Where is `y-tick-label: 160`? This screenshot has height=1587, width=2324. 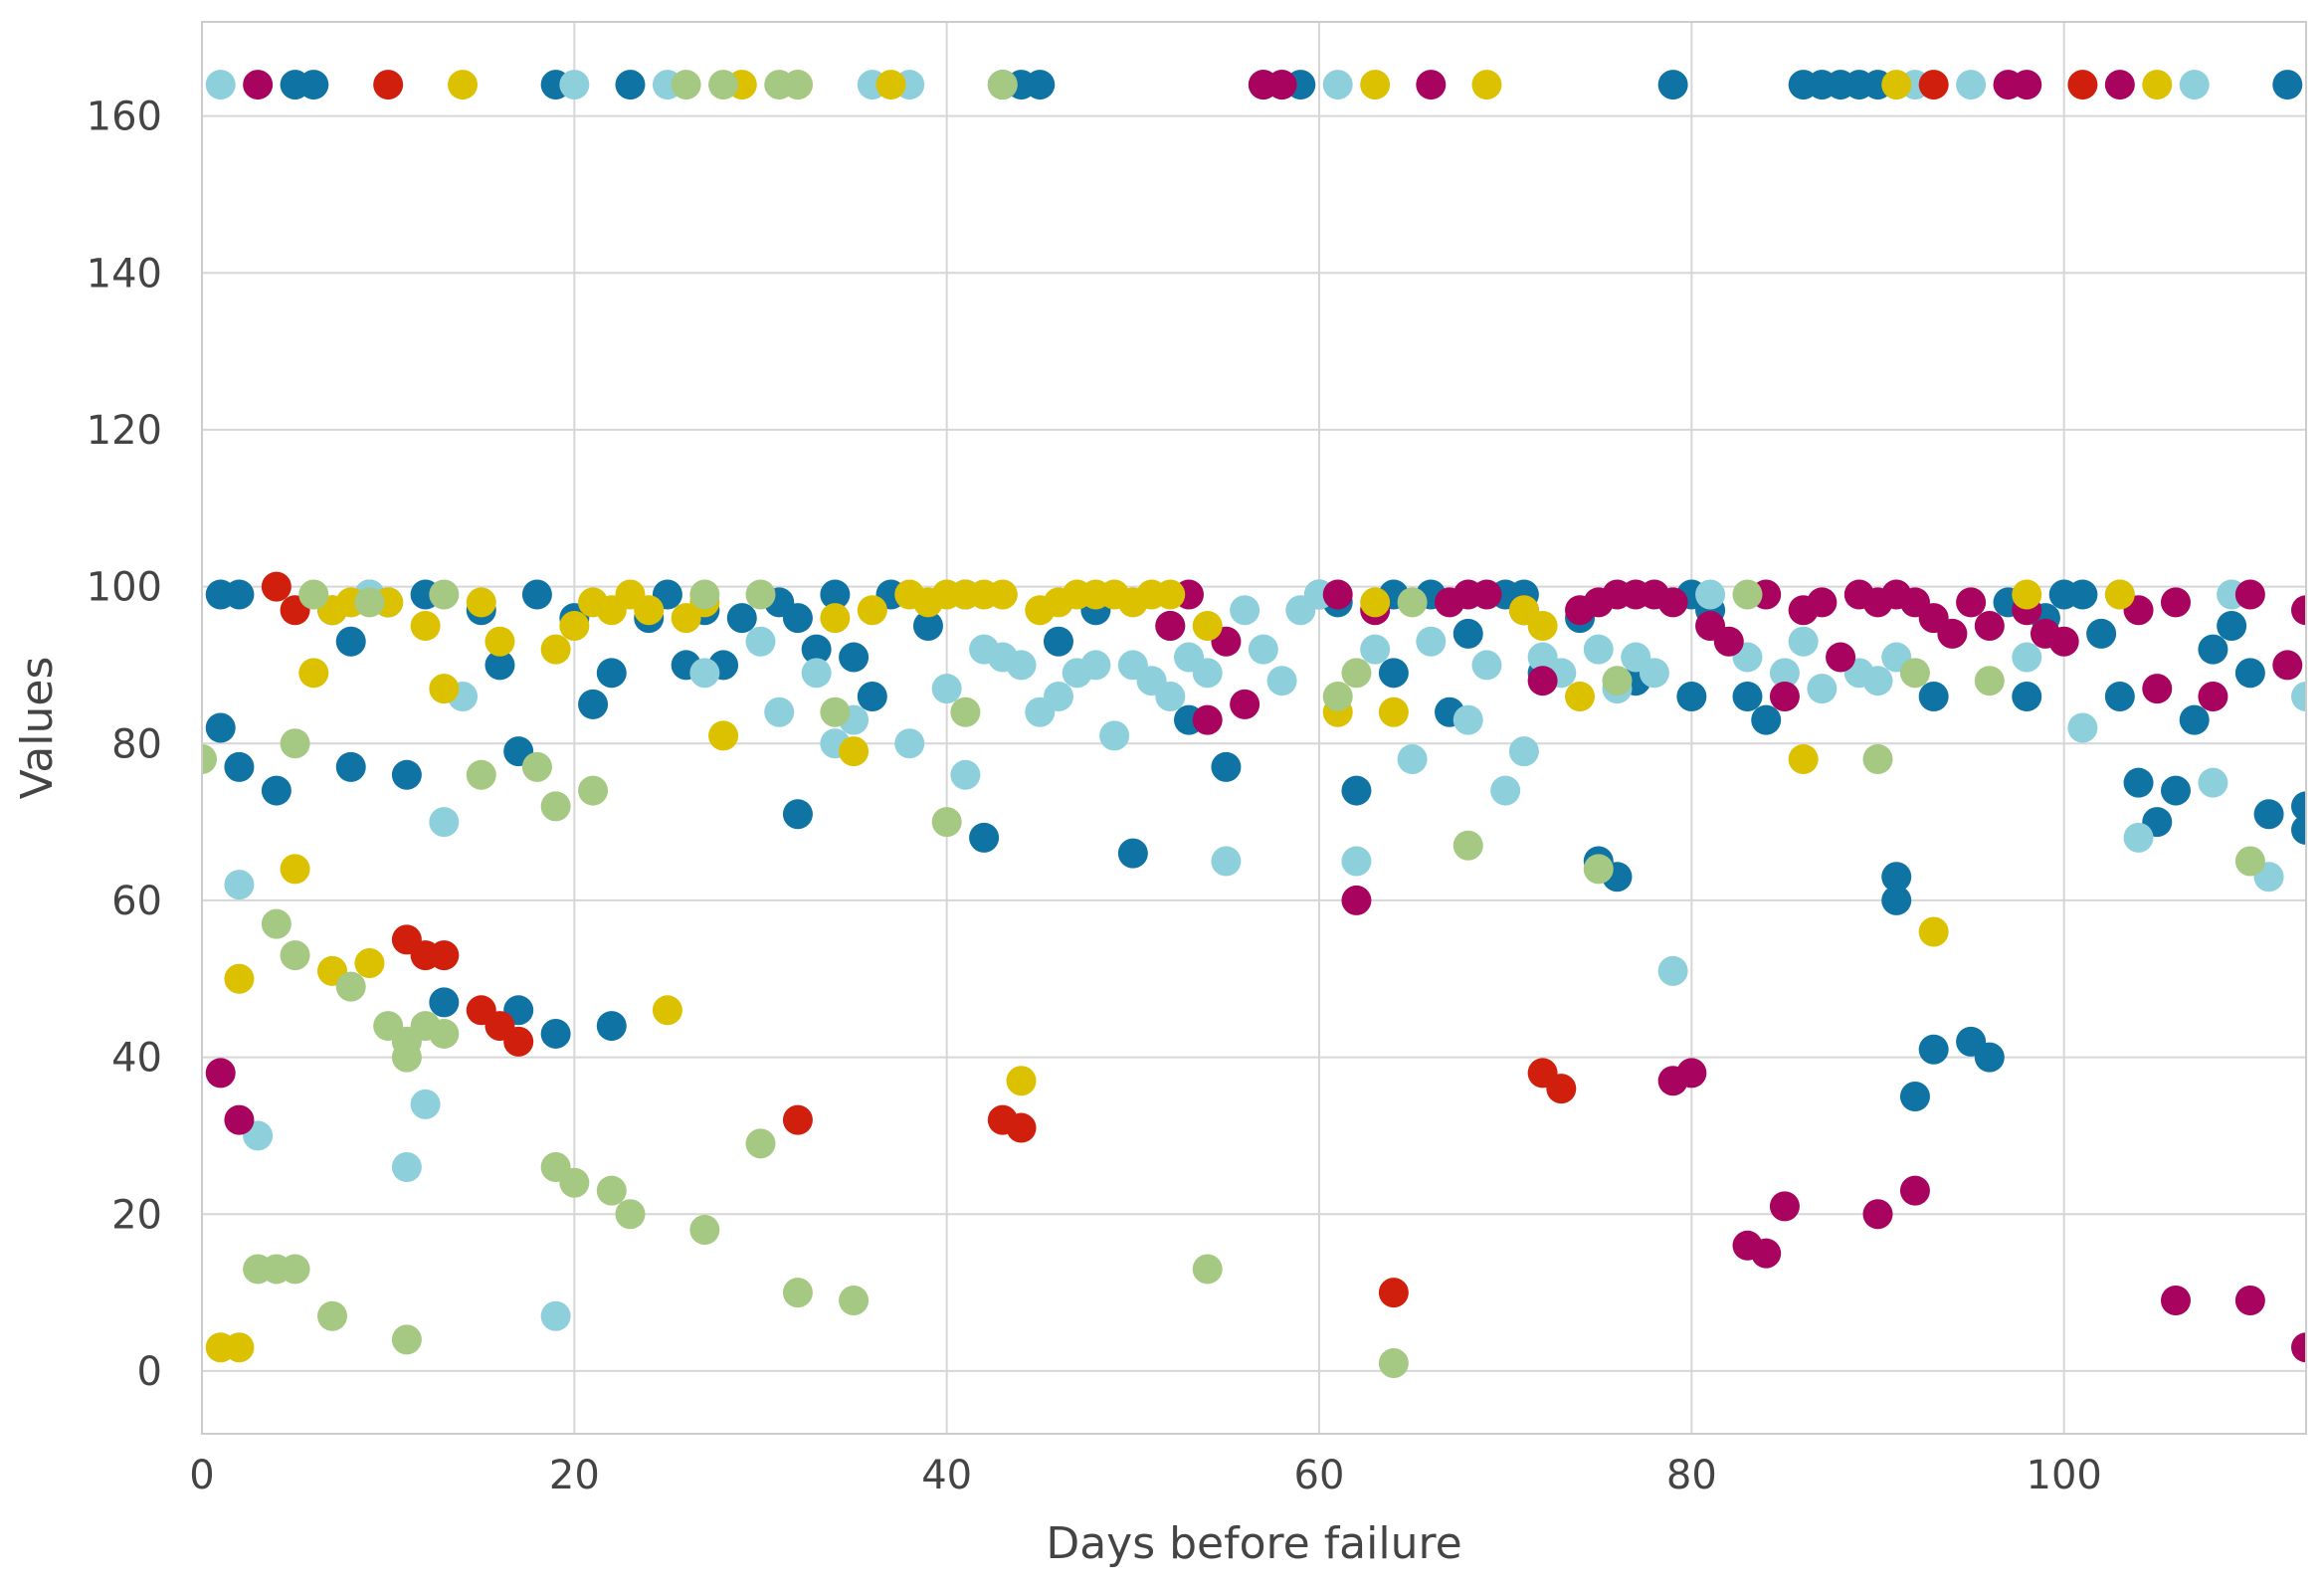 y-tick-label: 160 is located at coordinates (125, 117).